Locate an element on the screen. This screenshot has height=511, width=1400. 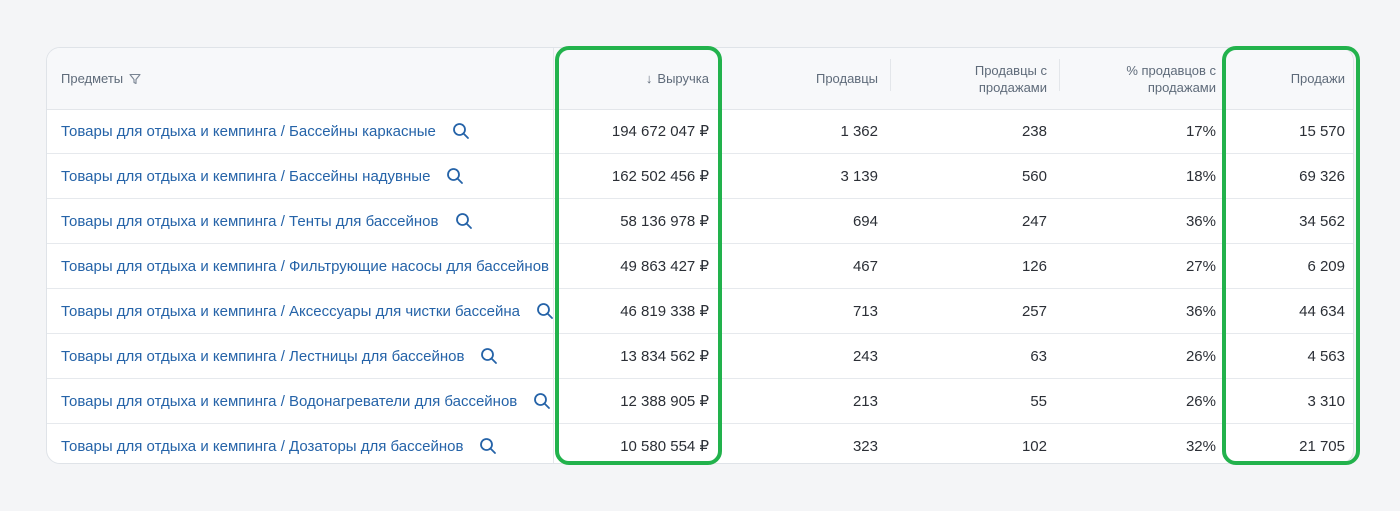
column-header-sales: Продажи is located at coordinates (1291, 78).